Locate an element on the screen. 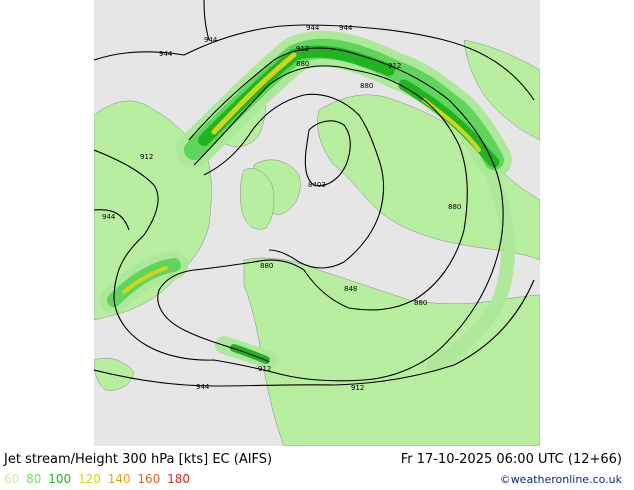 This screenshot has height=490, width=634. speed-legend: 60 80 100 120 140 160 180 is located at coordinates (98, 479).